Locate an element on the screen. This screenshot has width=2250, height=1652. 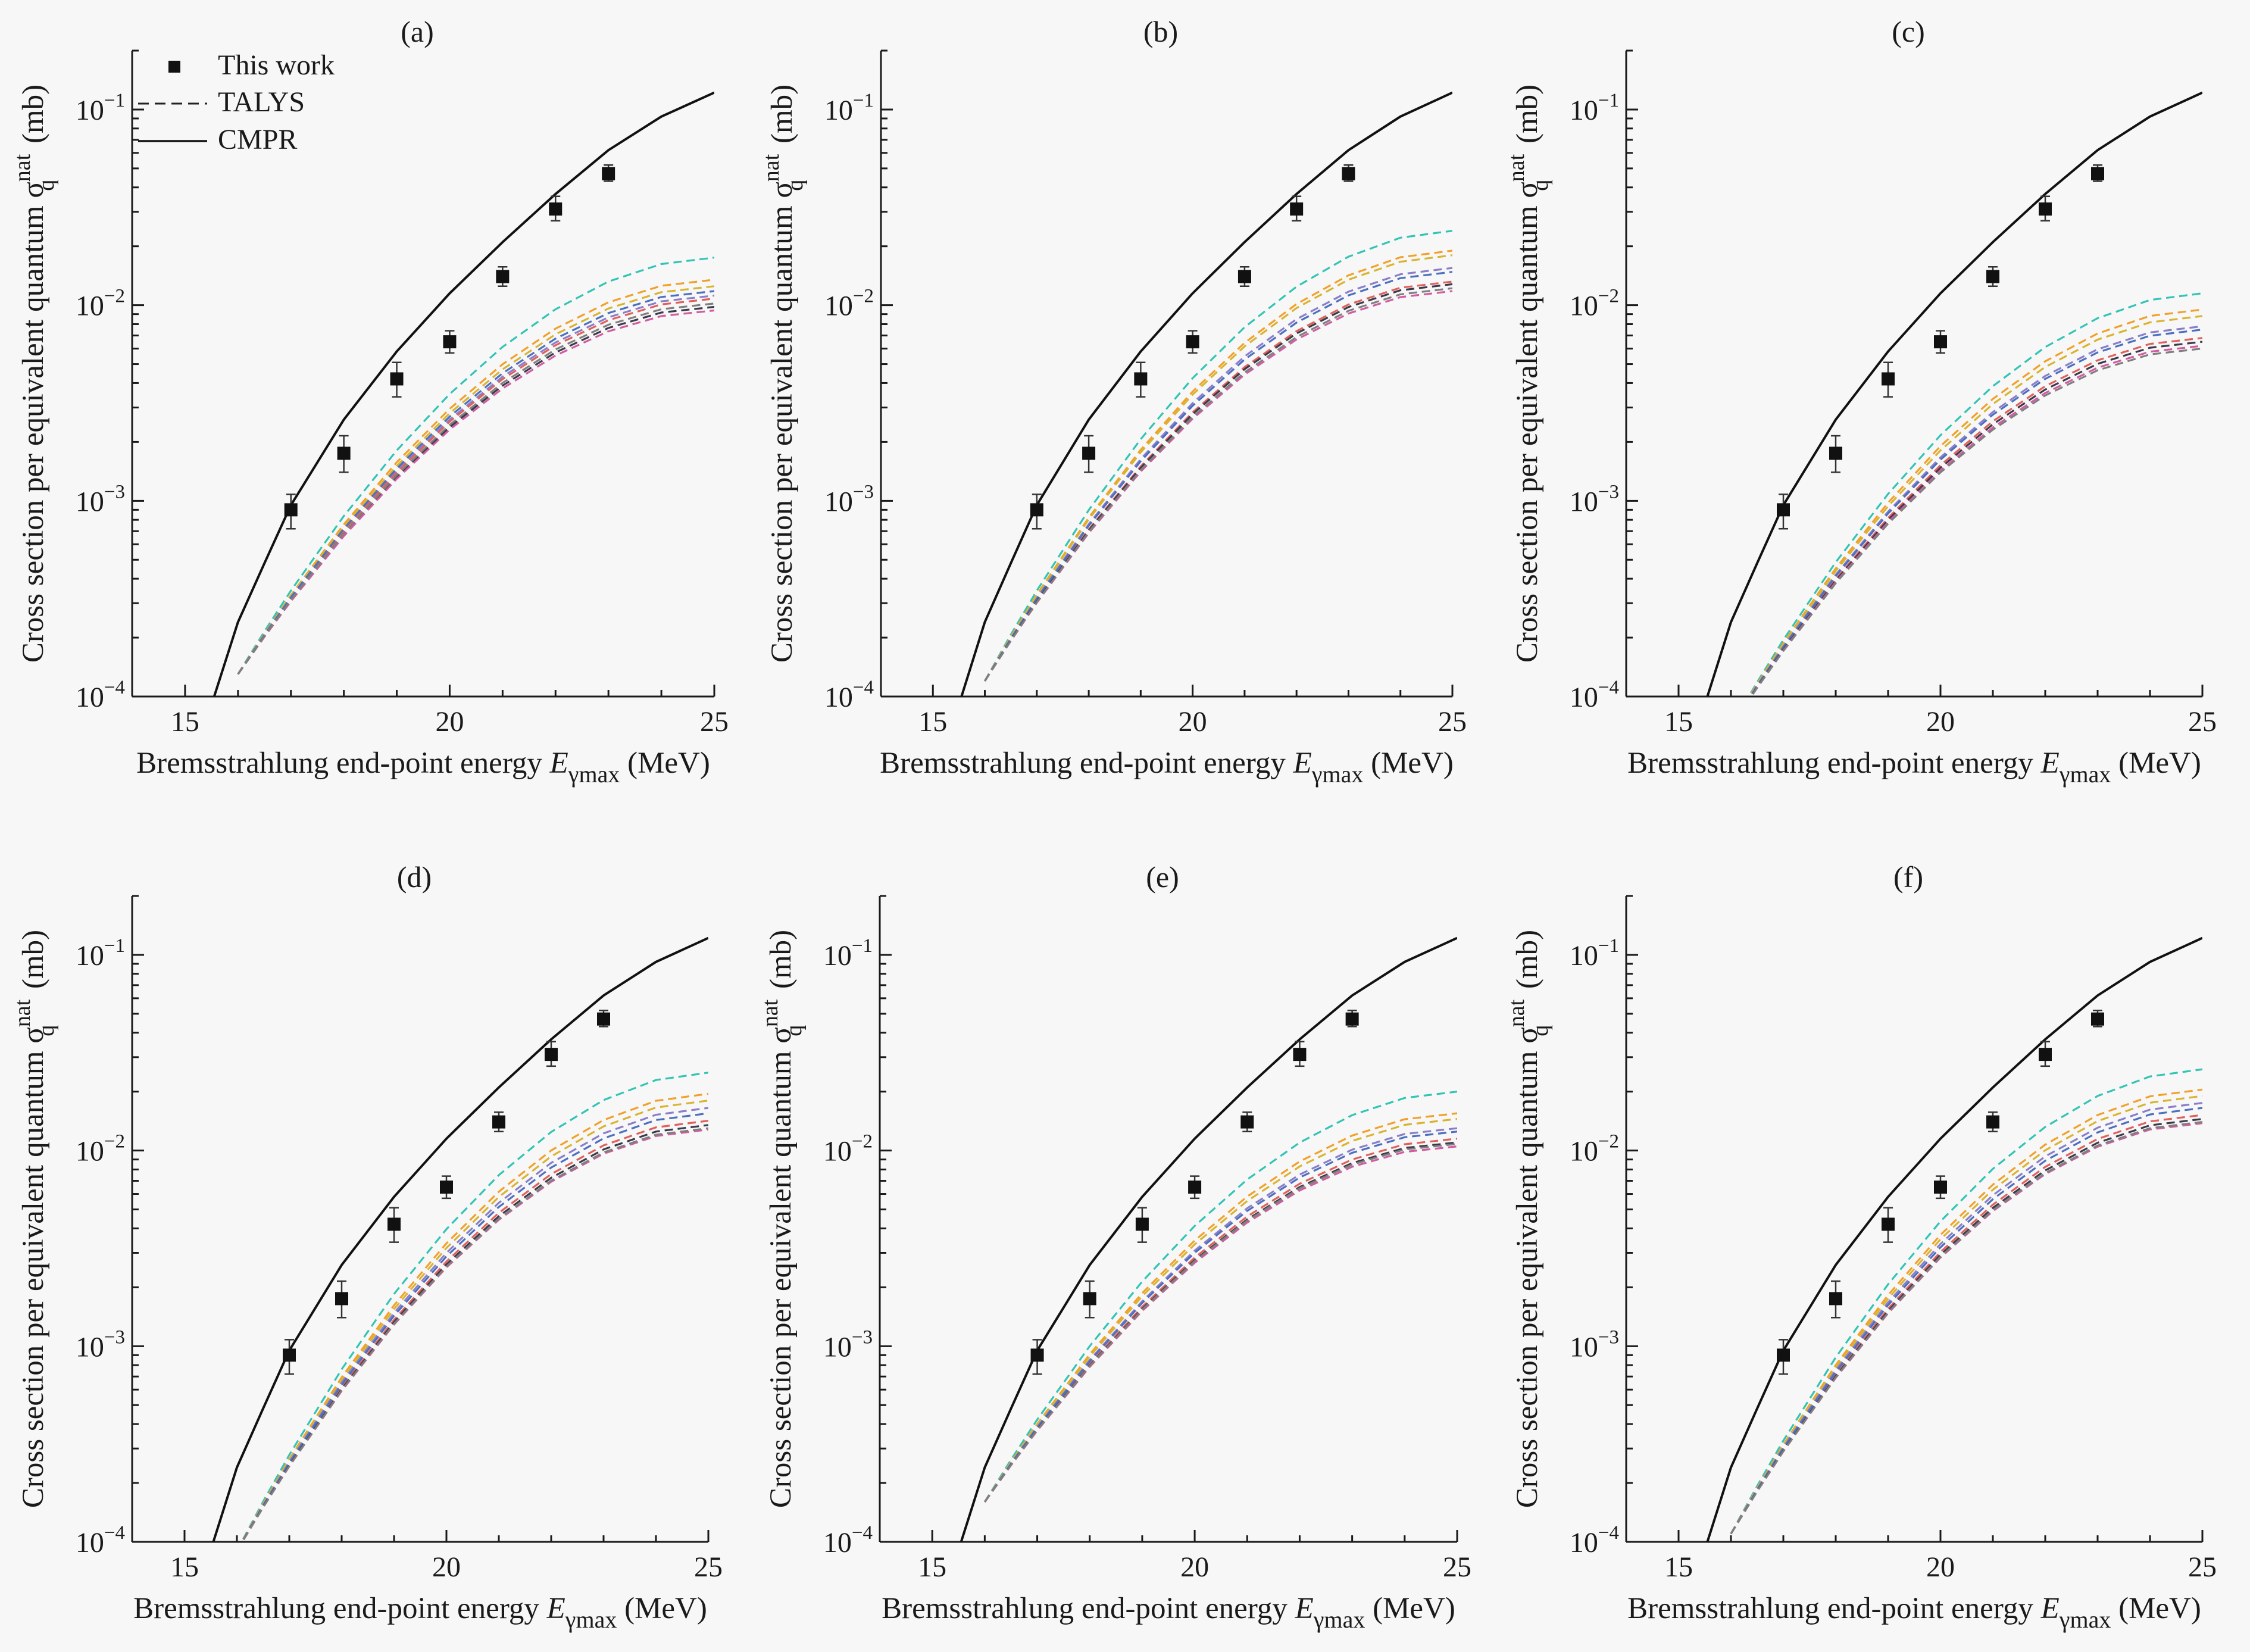
legend-marker-this-work is located at coordinates (174, 67).